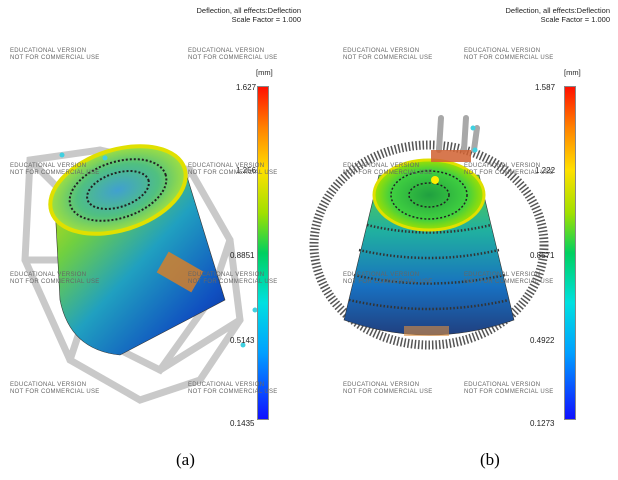 The height and width of the screenshot is (480, 618). I want to click on caption-a: (a), so click(185, 459).